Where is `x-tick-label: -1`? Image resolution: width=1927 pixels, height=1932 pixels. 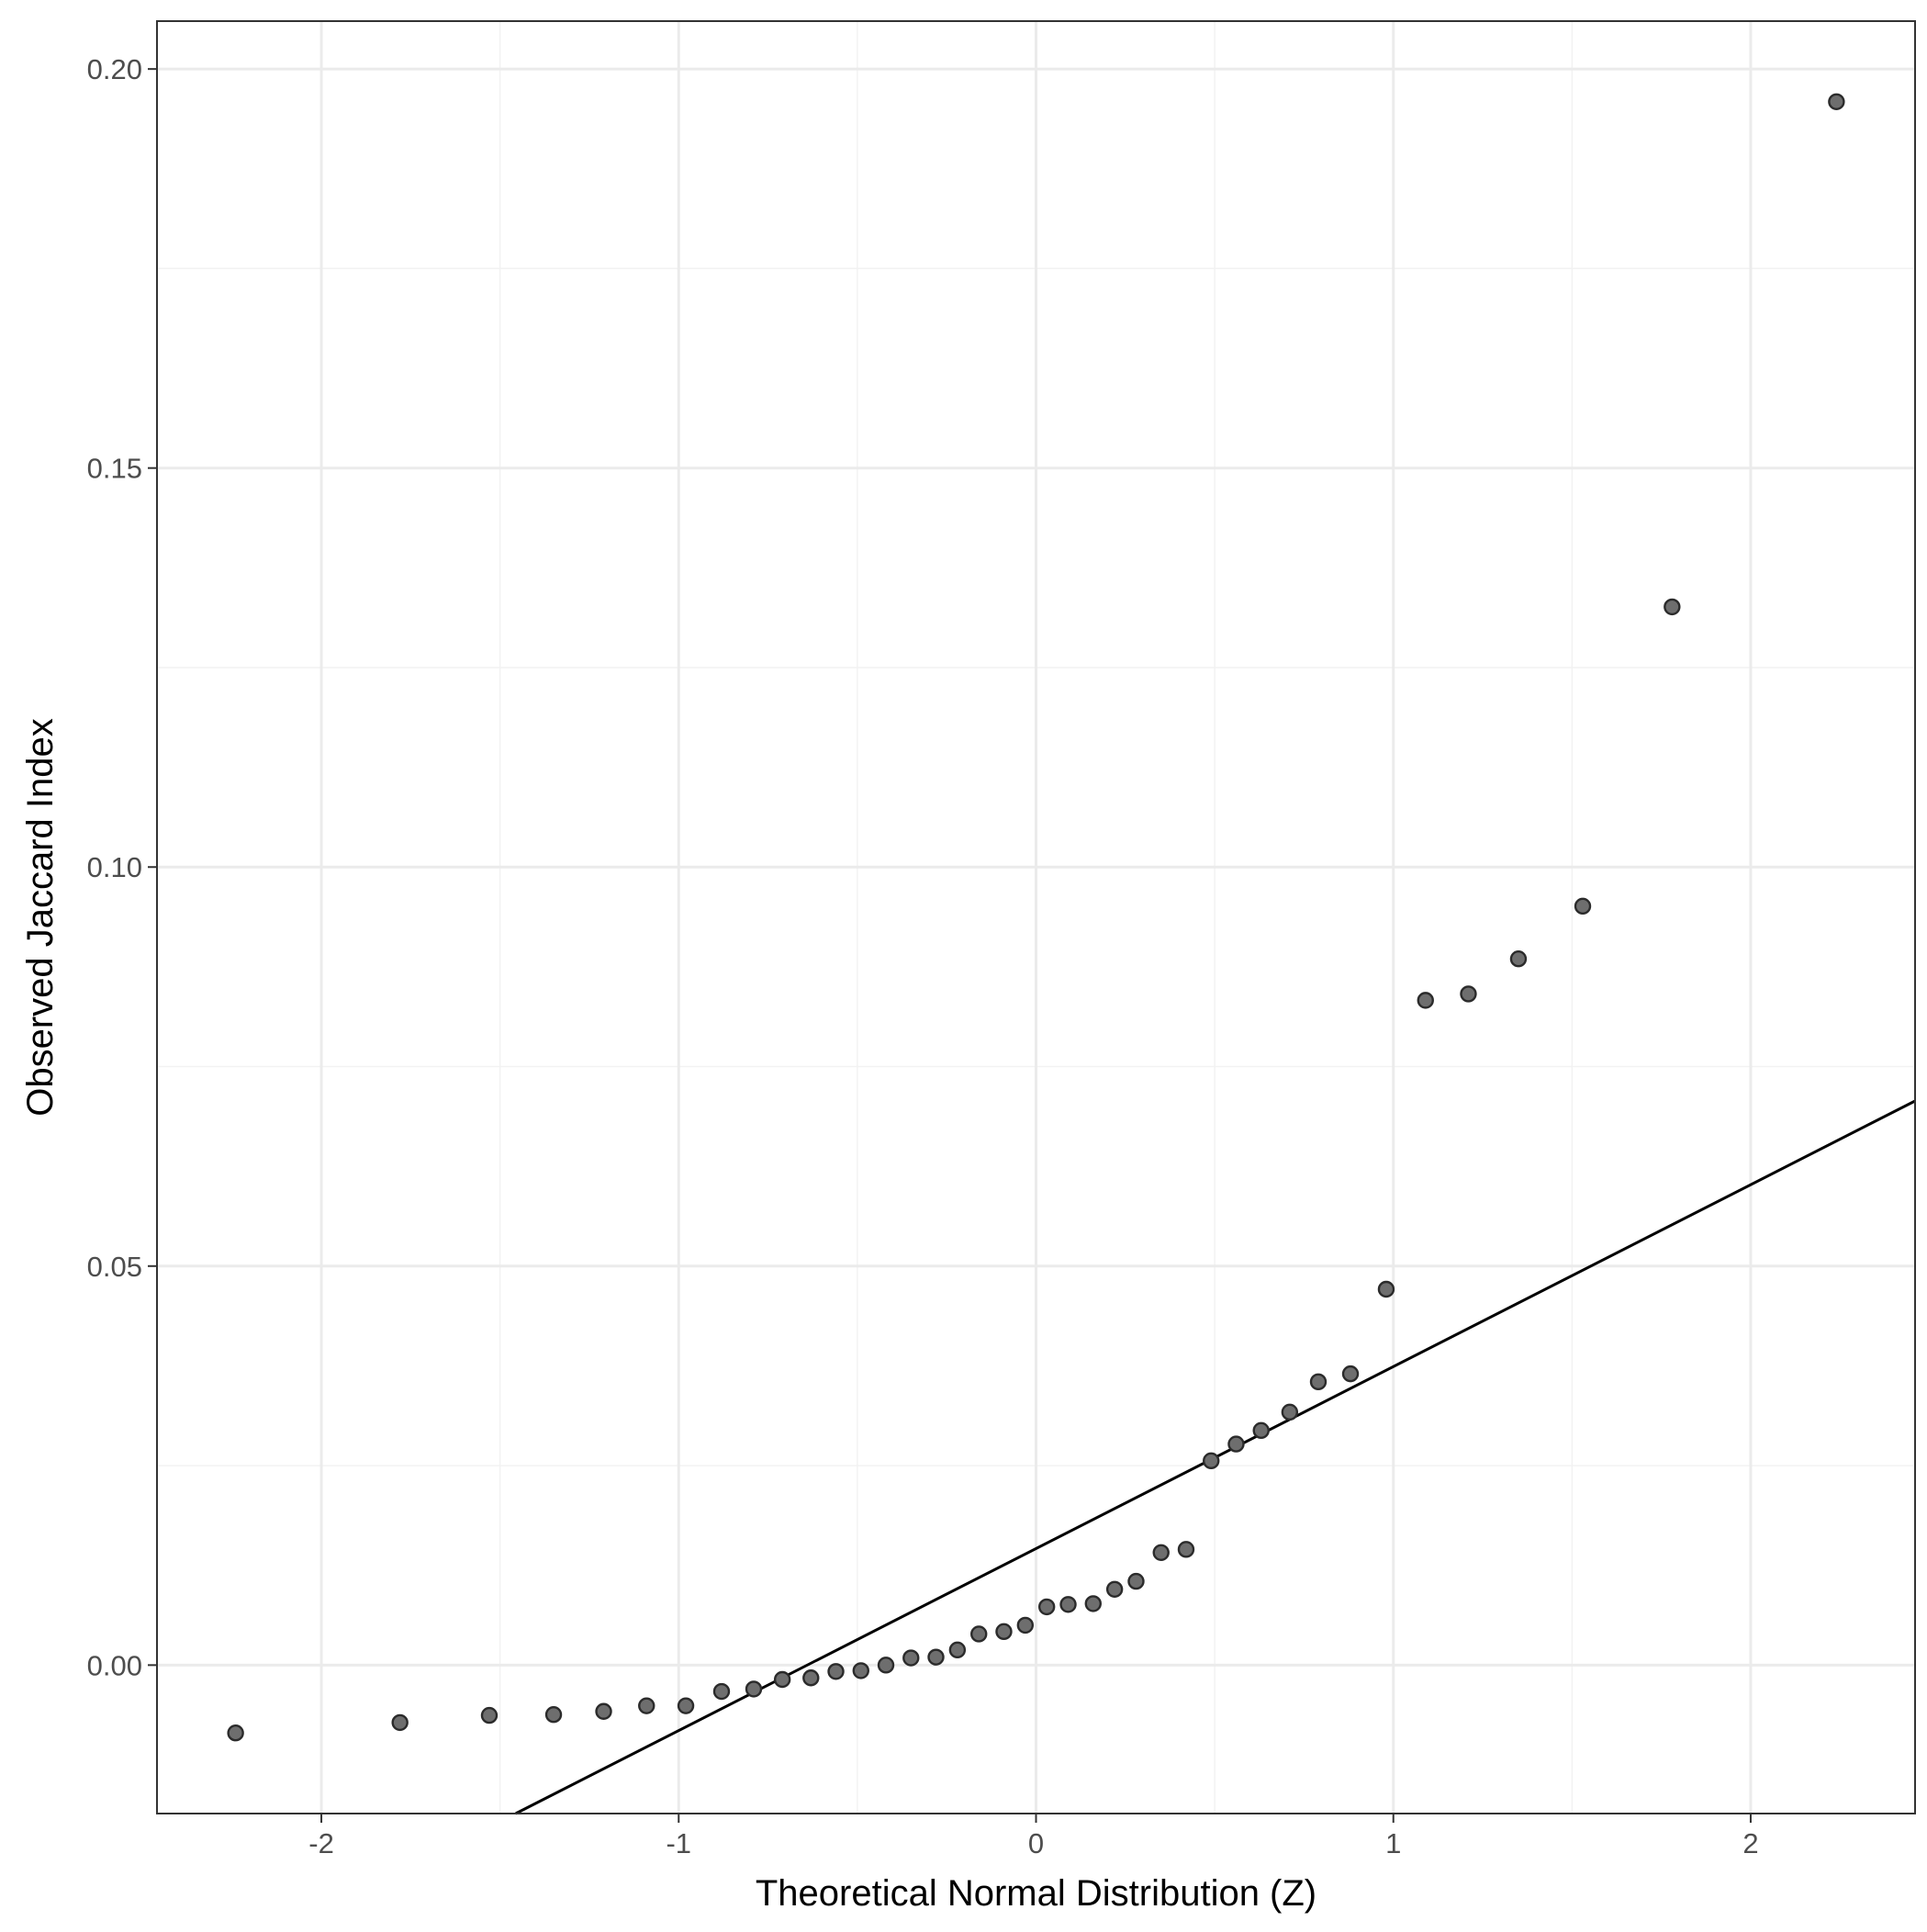 x-tick-label: -1 is located at coordinates (678, 1843).